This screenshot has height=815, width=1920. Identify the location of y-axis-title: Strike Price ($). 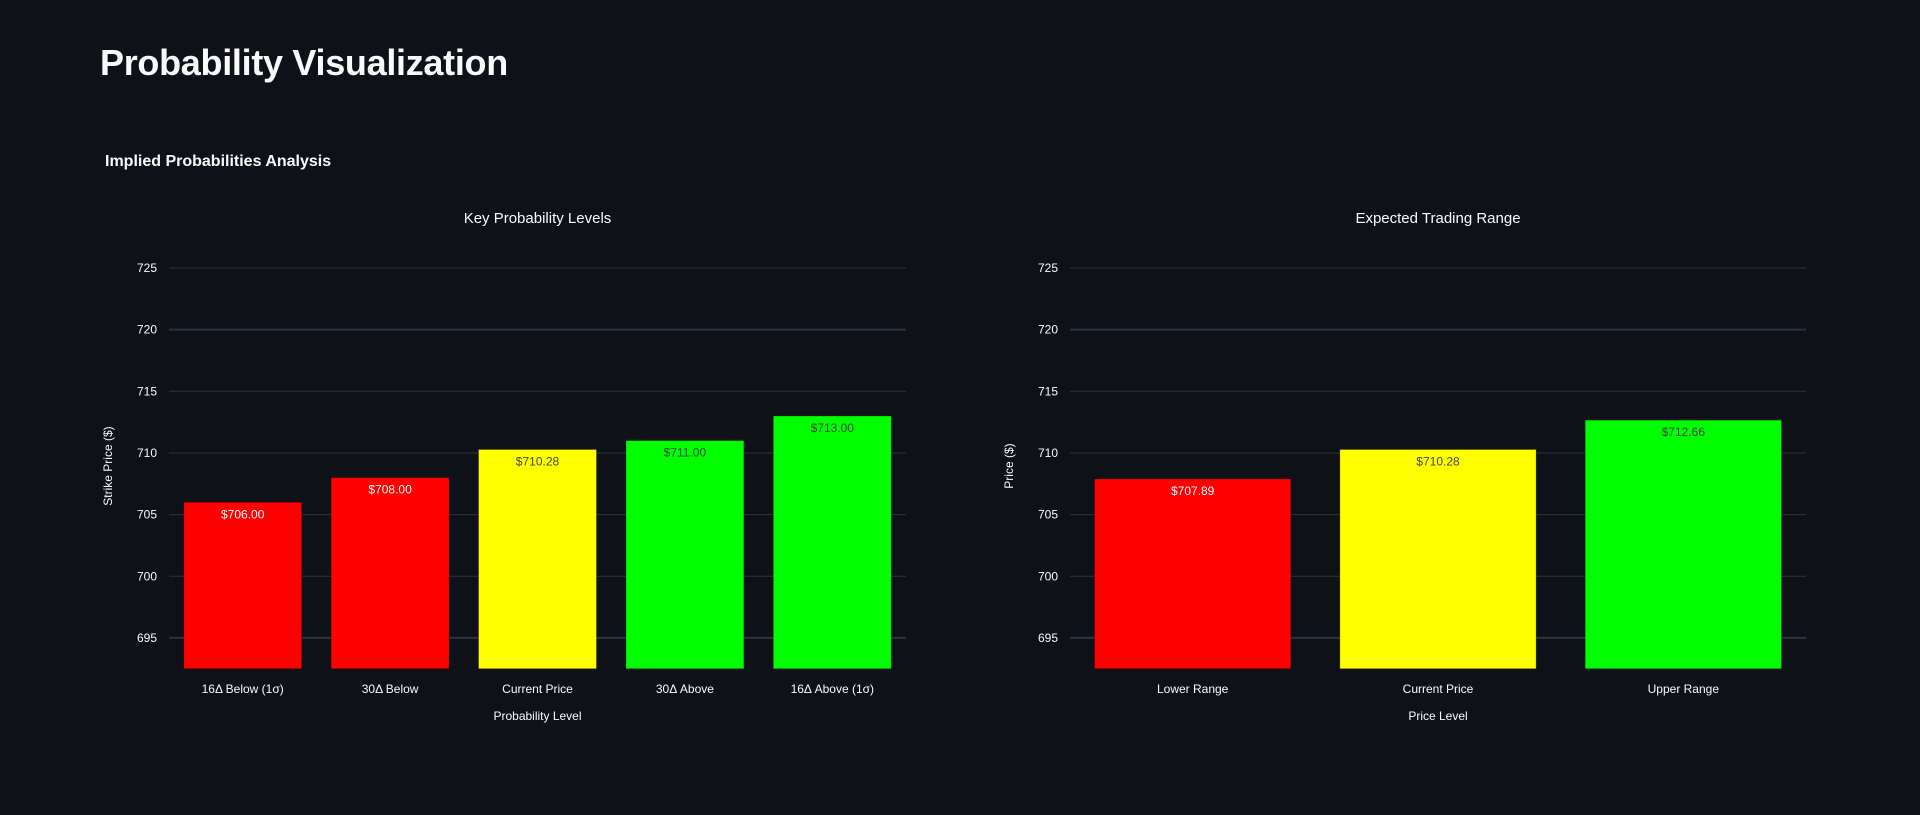
(108, 465).